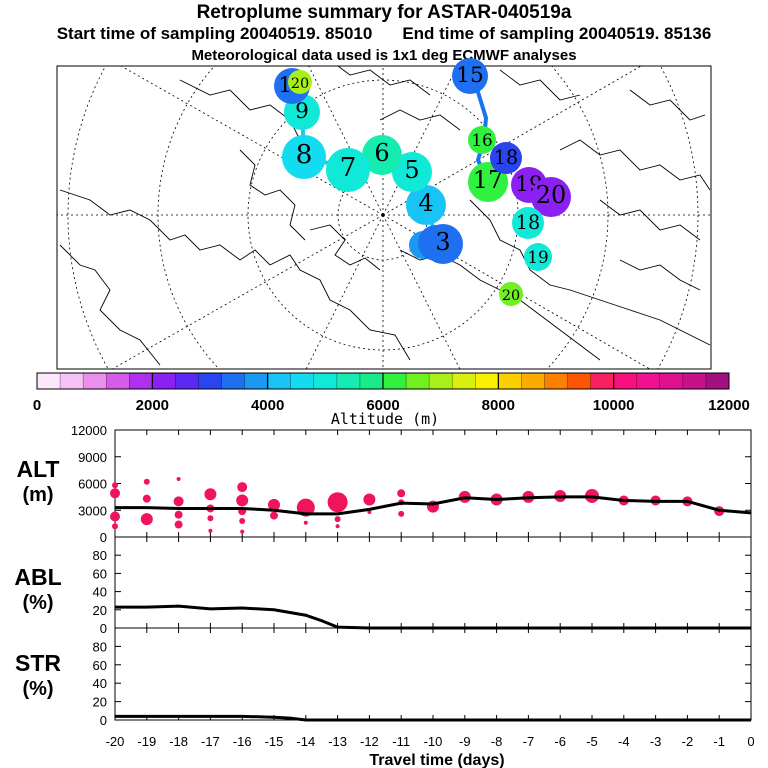 This screenshot has height=768, width=768. I want to click on altitude-colorbar: 0 2000 4000 6000 8000 10000 12000, so click(391, 393).